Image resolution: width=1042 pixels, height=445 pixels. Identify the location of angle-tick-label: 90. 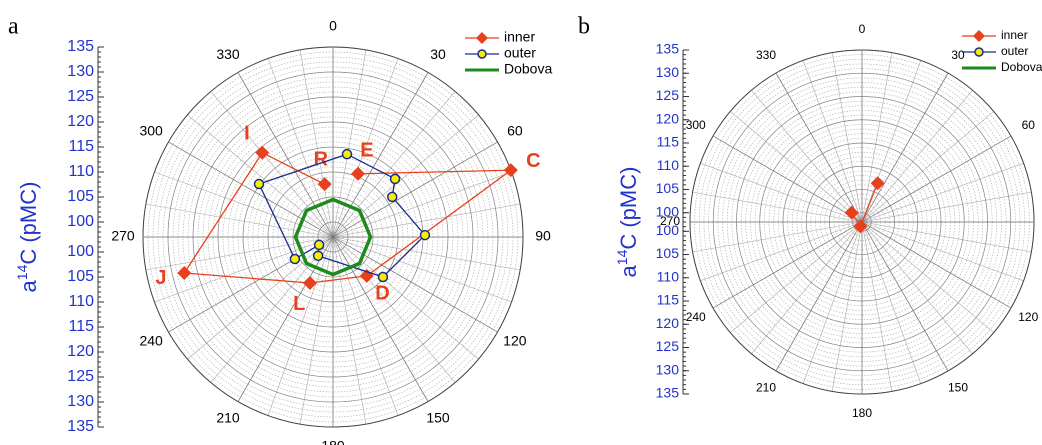
(543, 236).